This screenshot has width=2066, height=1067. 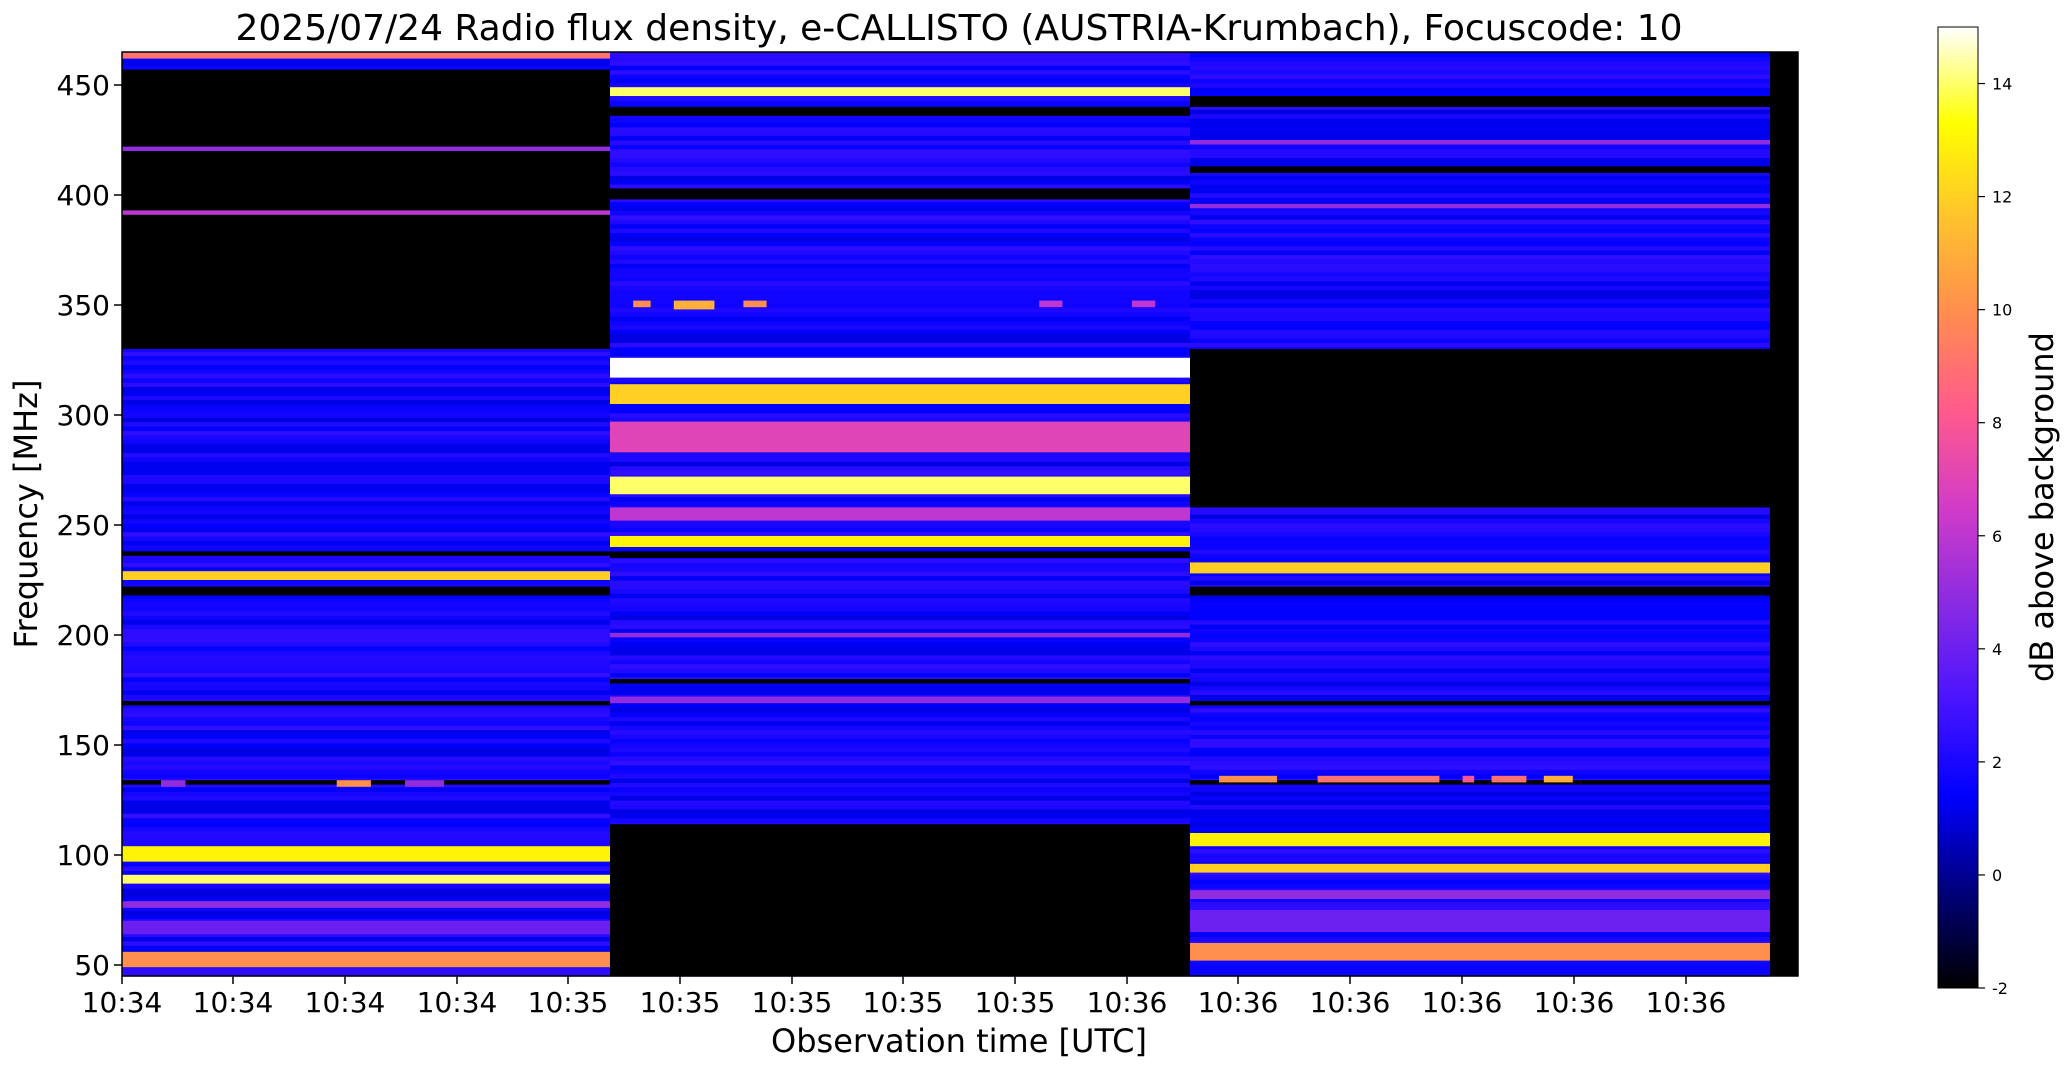 I want to click on x-tick-label: 10:34, so click(x=457, y=1002).